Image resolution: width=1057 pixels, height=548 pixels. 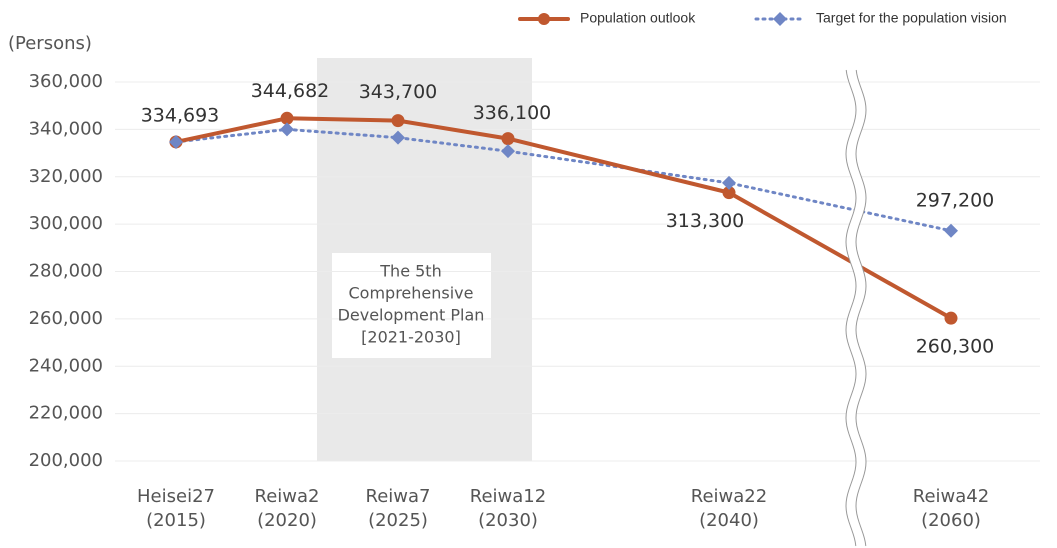 What do you see at coordinates (638, 18) in the screenshot?
I see `legend-label: Population outlook` at bounding box center [638, 18].